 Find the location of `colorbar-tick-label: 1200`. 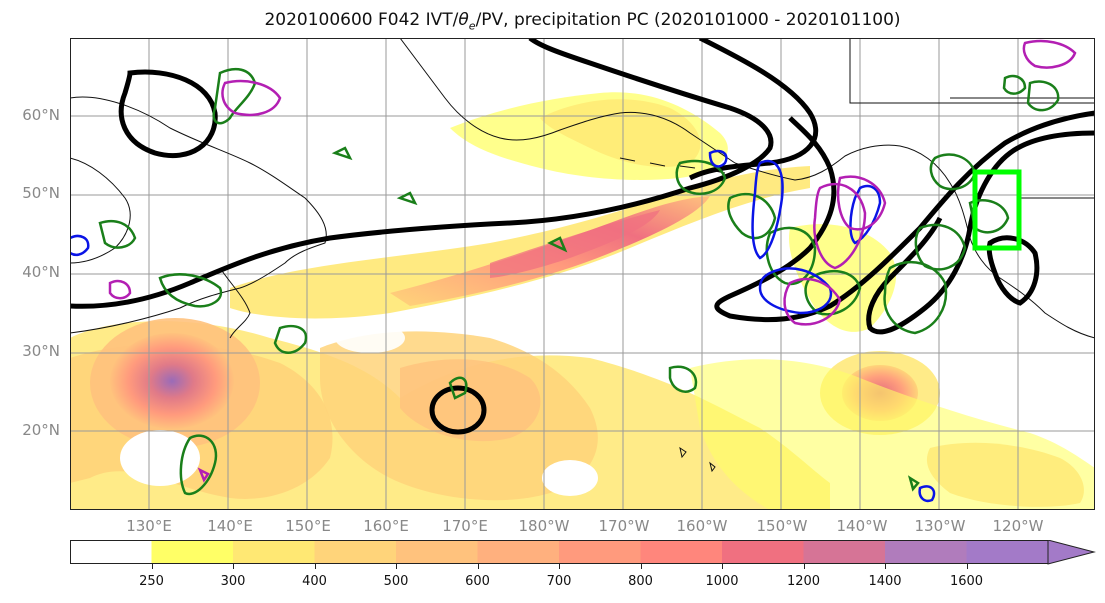

colorbar-tick-label: 1200 is located at coordinates (803, 581).